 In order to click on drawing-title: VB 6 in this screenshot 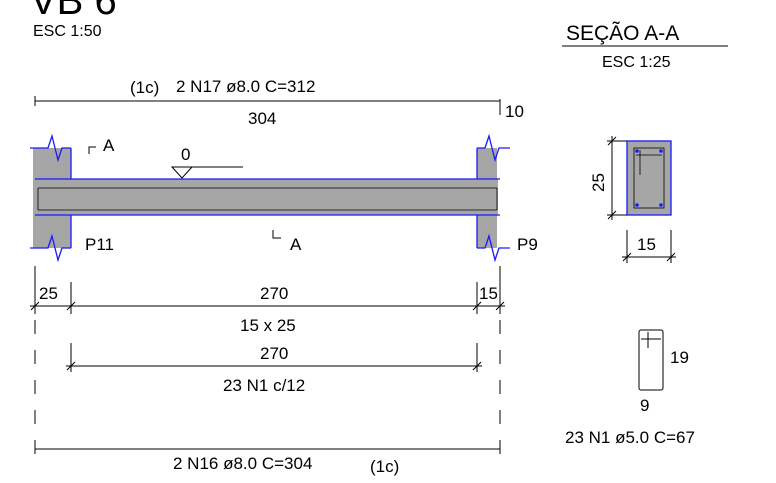, I will do `click(73, 11)`.